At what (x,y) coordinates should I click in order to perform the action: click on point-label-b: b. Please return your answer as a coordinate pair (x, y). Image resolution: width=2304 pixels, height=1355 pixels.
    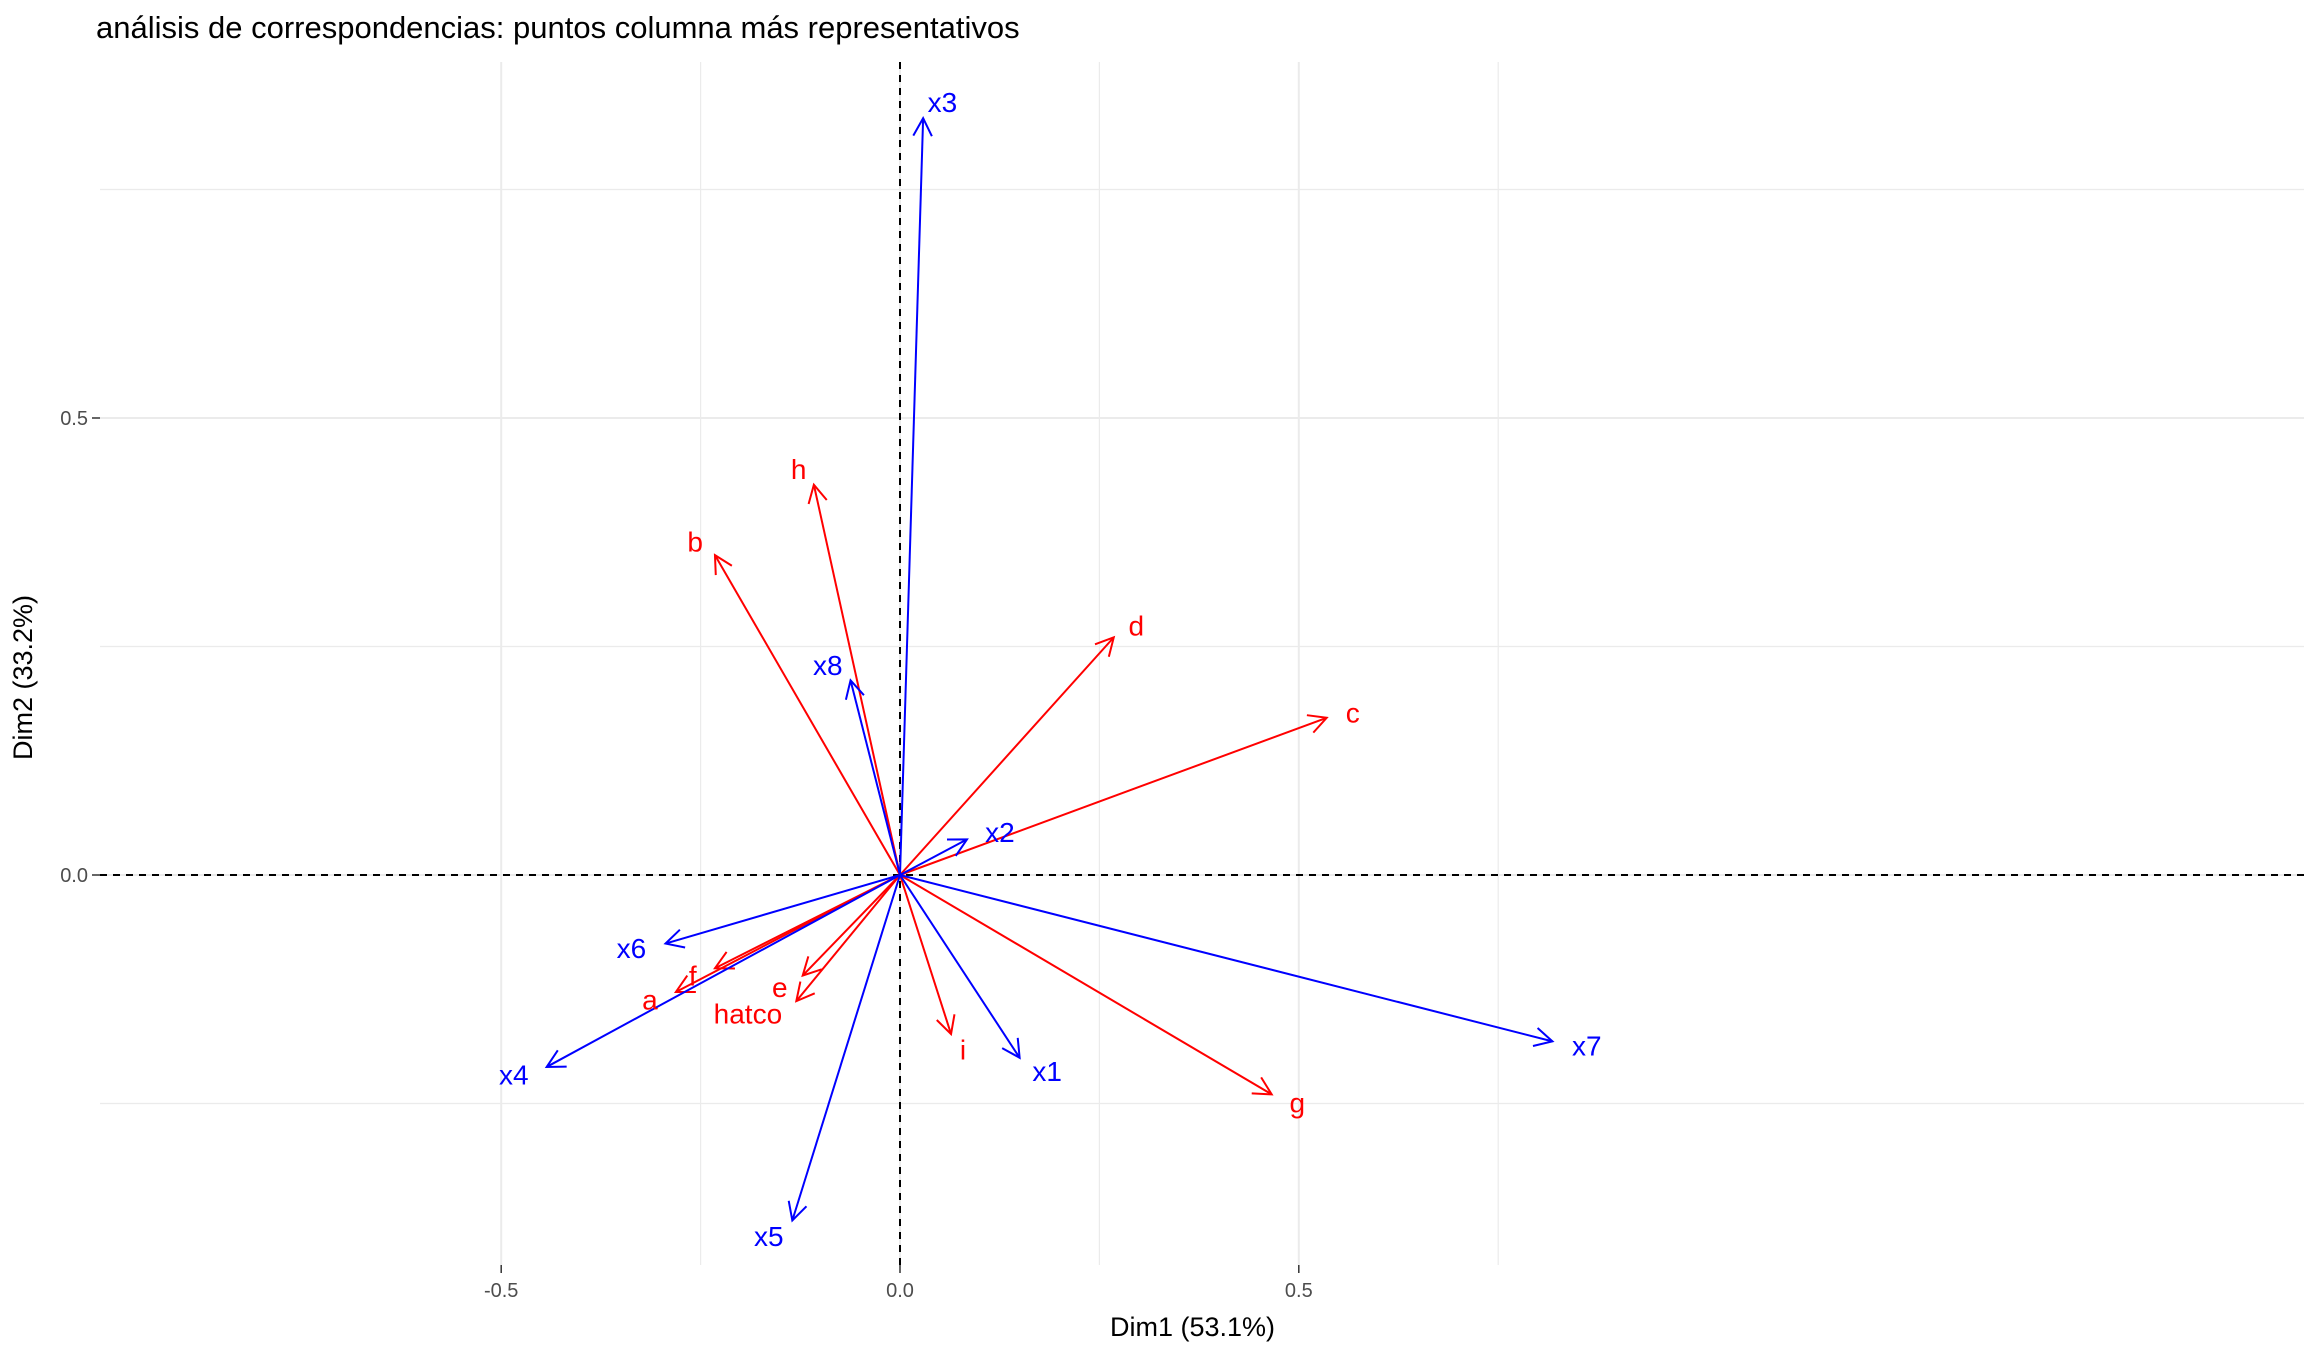
    Looking at the image, I should click on (695, 541).